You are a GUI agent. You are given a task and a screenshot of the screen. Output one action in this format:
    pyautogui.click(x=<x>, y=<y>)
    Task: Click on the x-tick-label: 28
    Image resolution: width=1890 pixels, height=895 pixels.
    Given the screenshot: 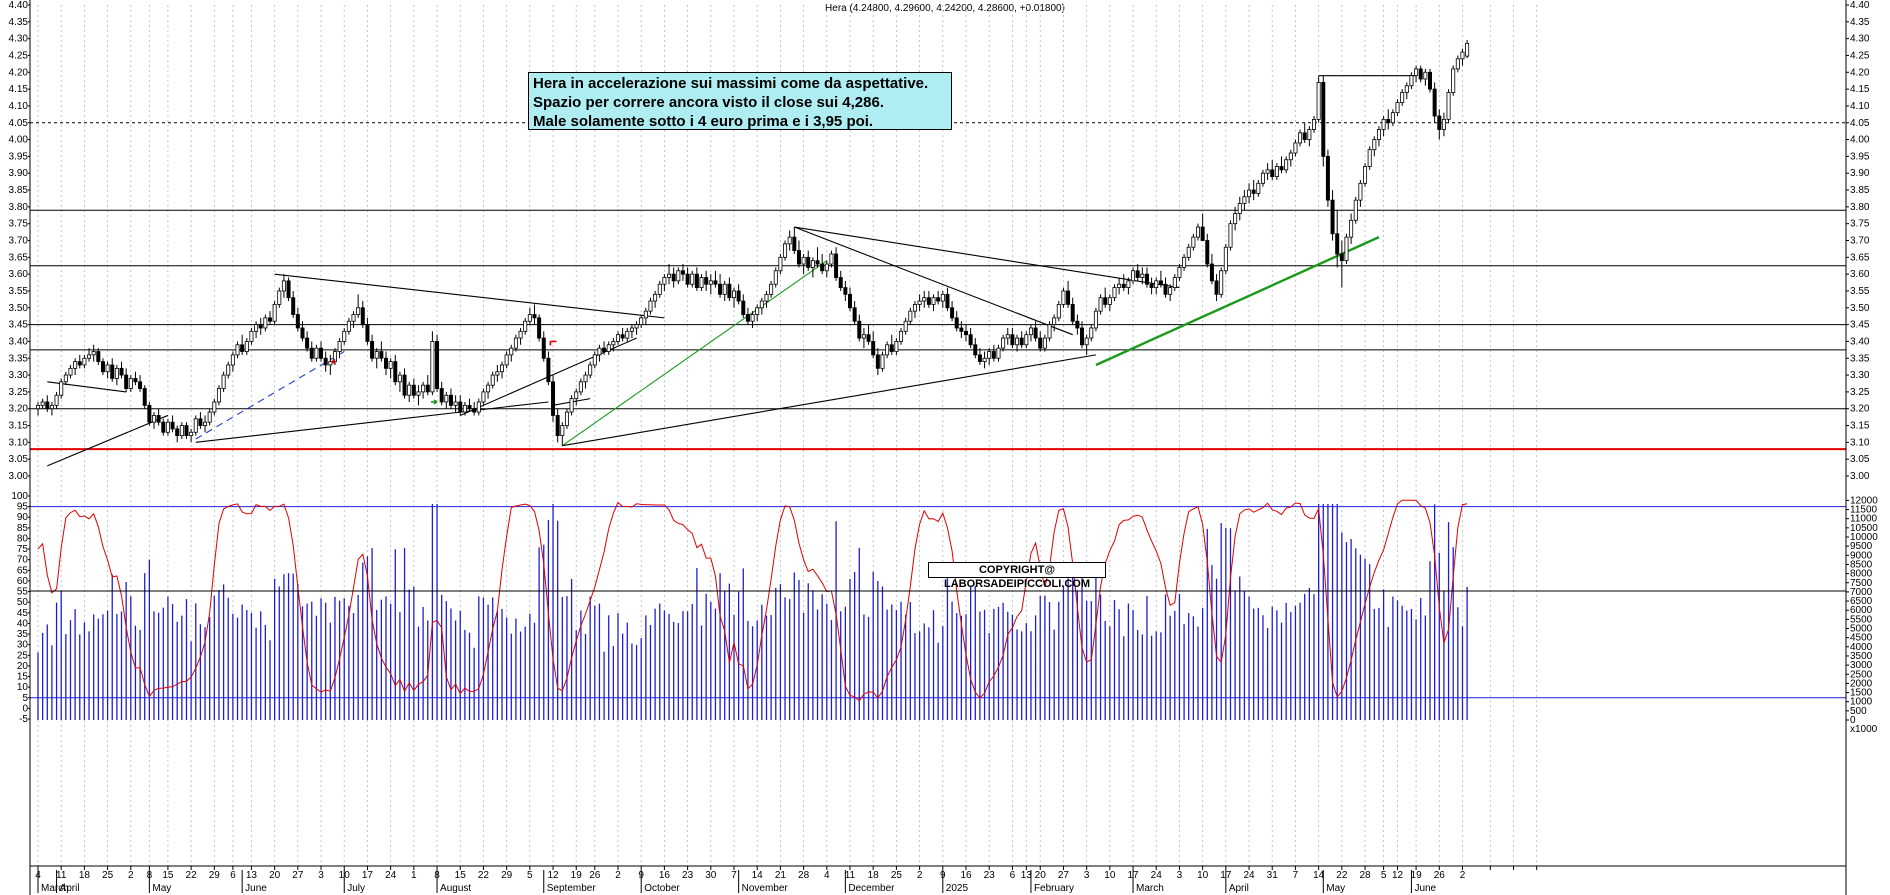 What is the action you would take?
    pyautogui.click(x=1365, y=875)
    